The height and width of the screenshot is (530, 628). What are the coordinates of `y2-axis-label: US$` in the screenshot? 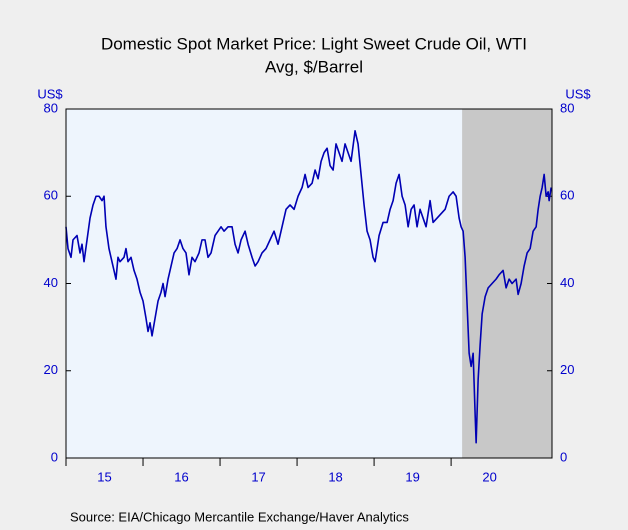 It's located at (578, 93).